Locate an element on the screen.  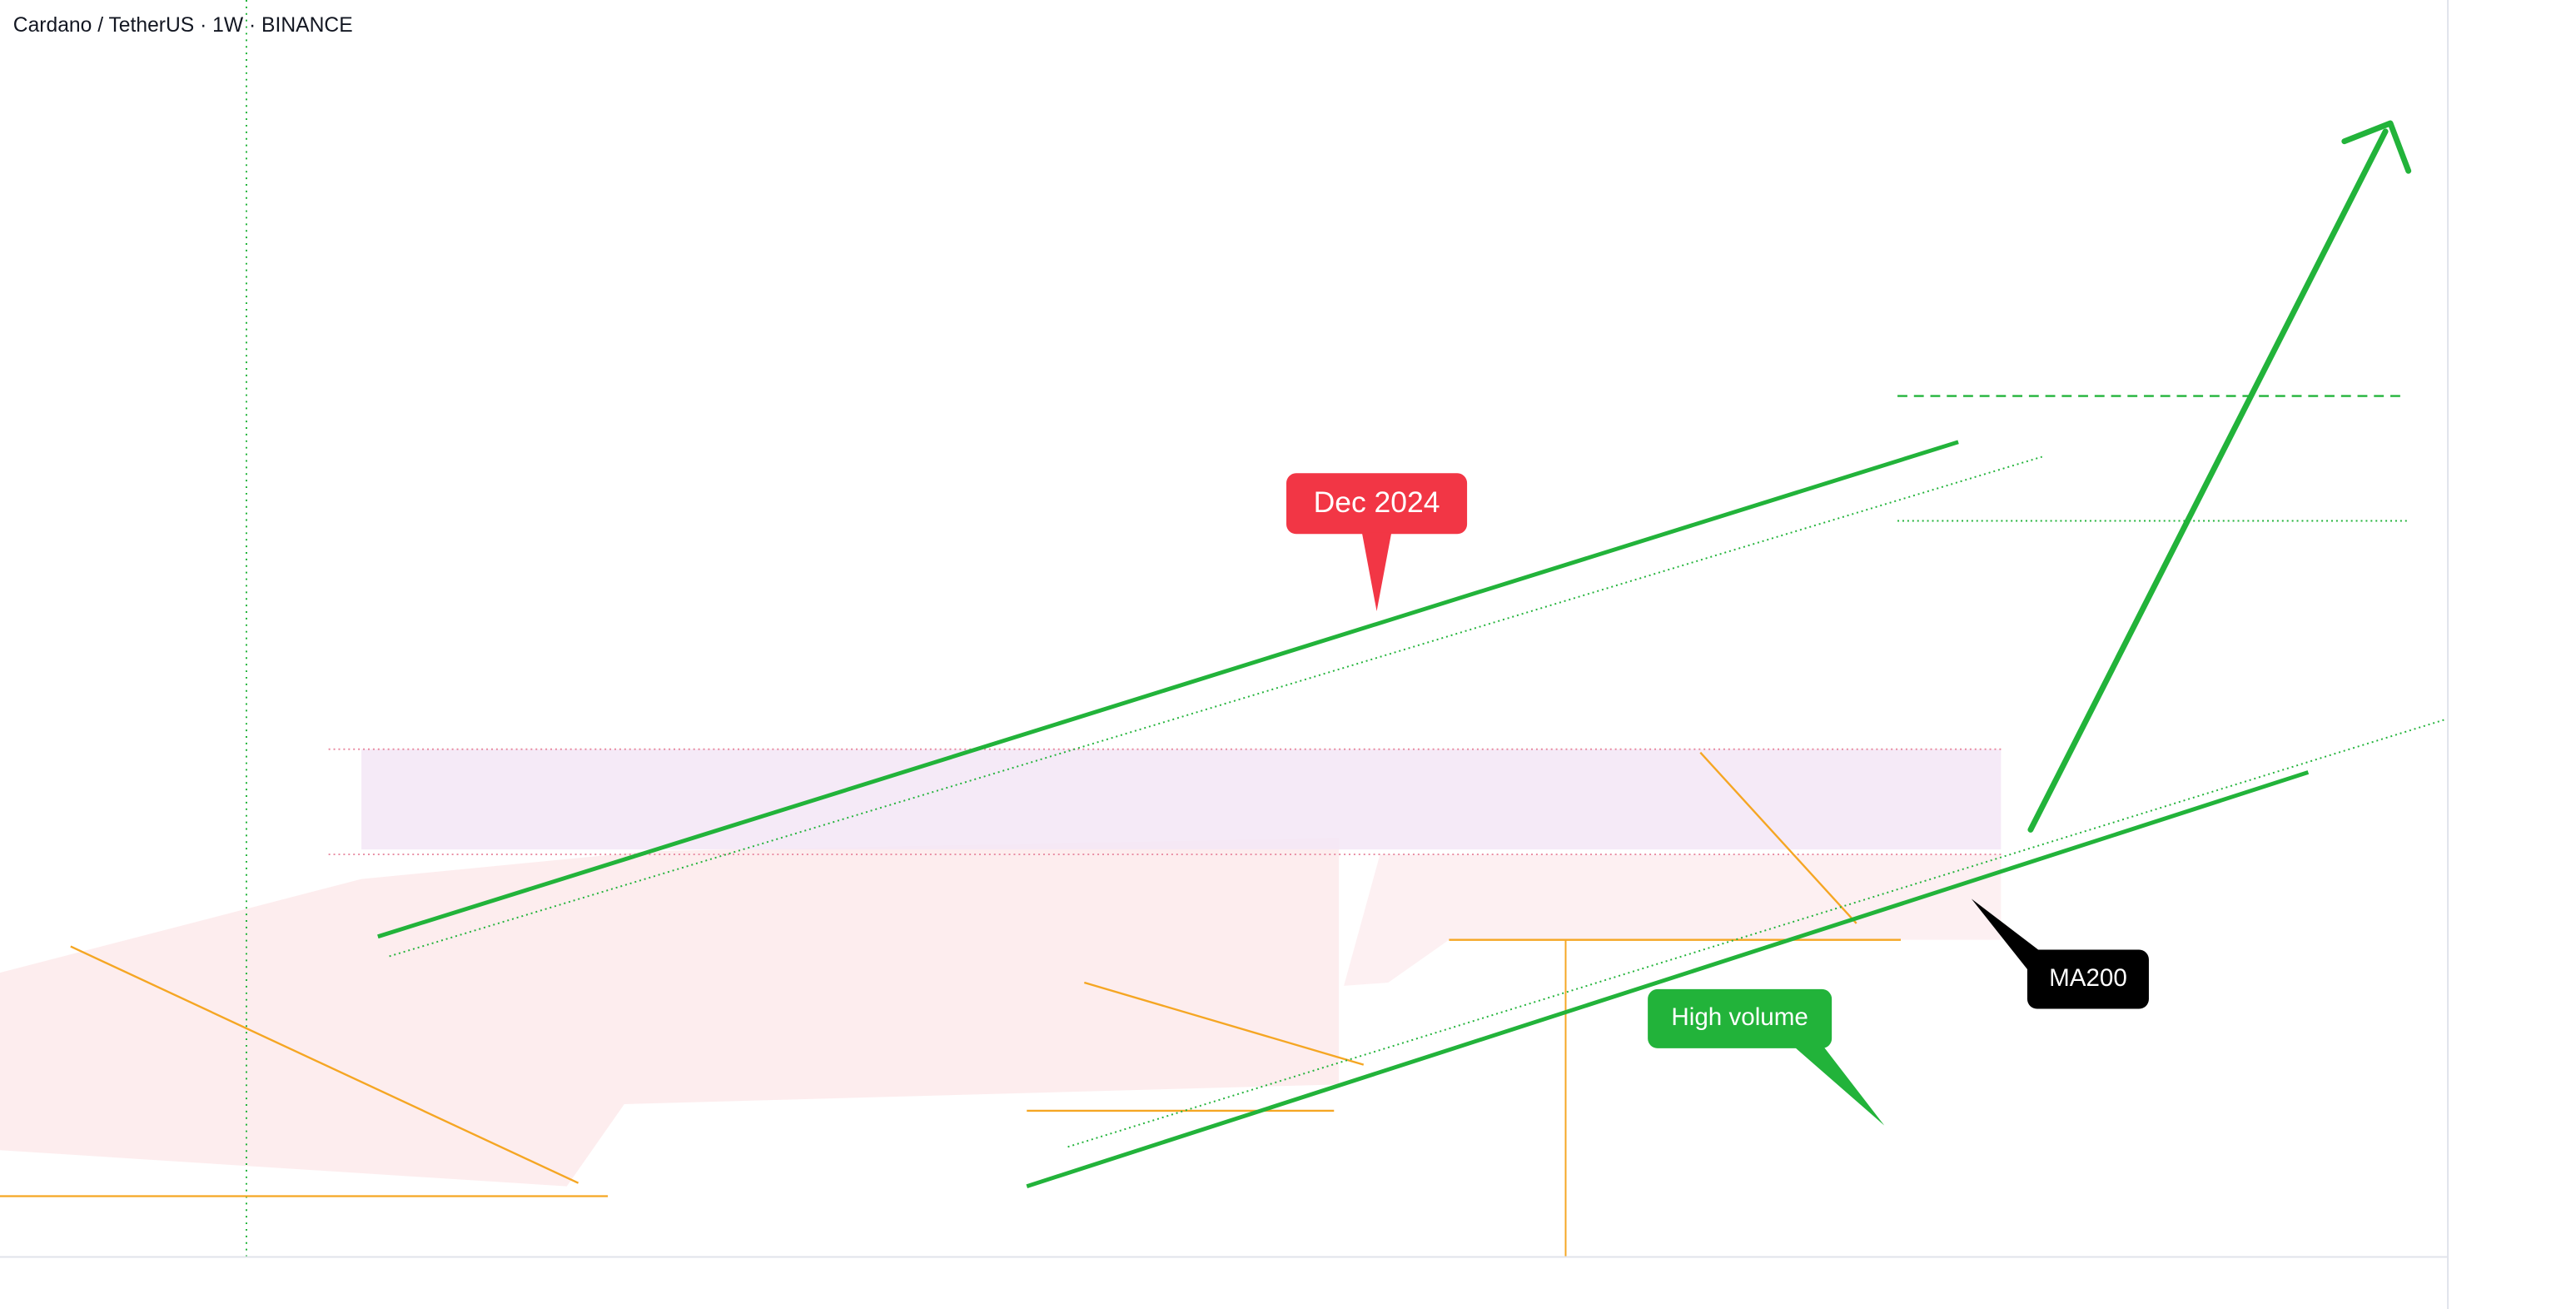
callout-text: Dec 2024 is located at coordinates (1377, 502).